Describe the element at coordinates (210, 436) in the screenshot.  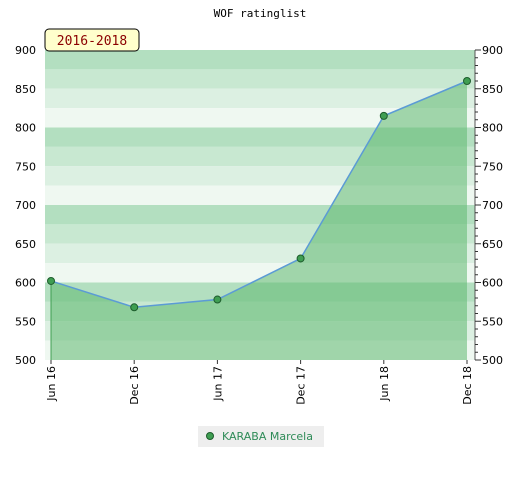
I see `legend-marker-icon` at that location.